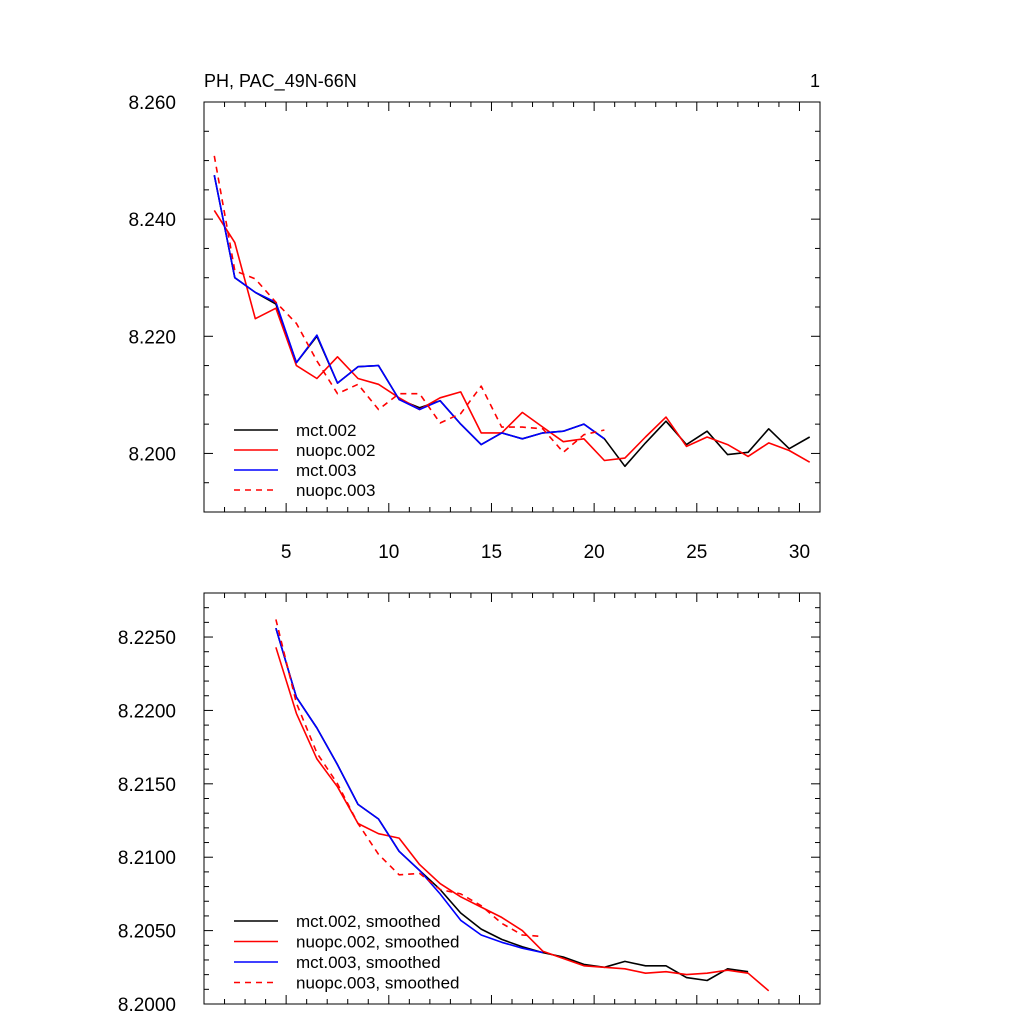 This screenshot has width=1024, height=1024. I want to click on legend-item: nuopc.002, so click(304, 450).